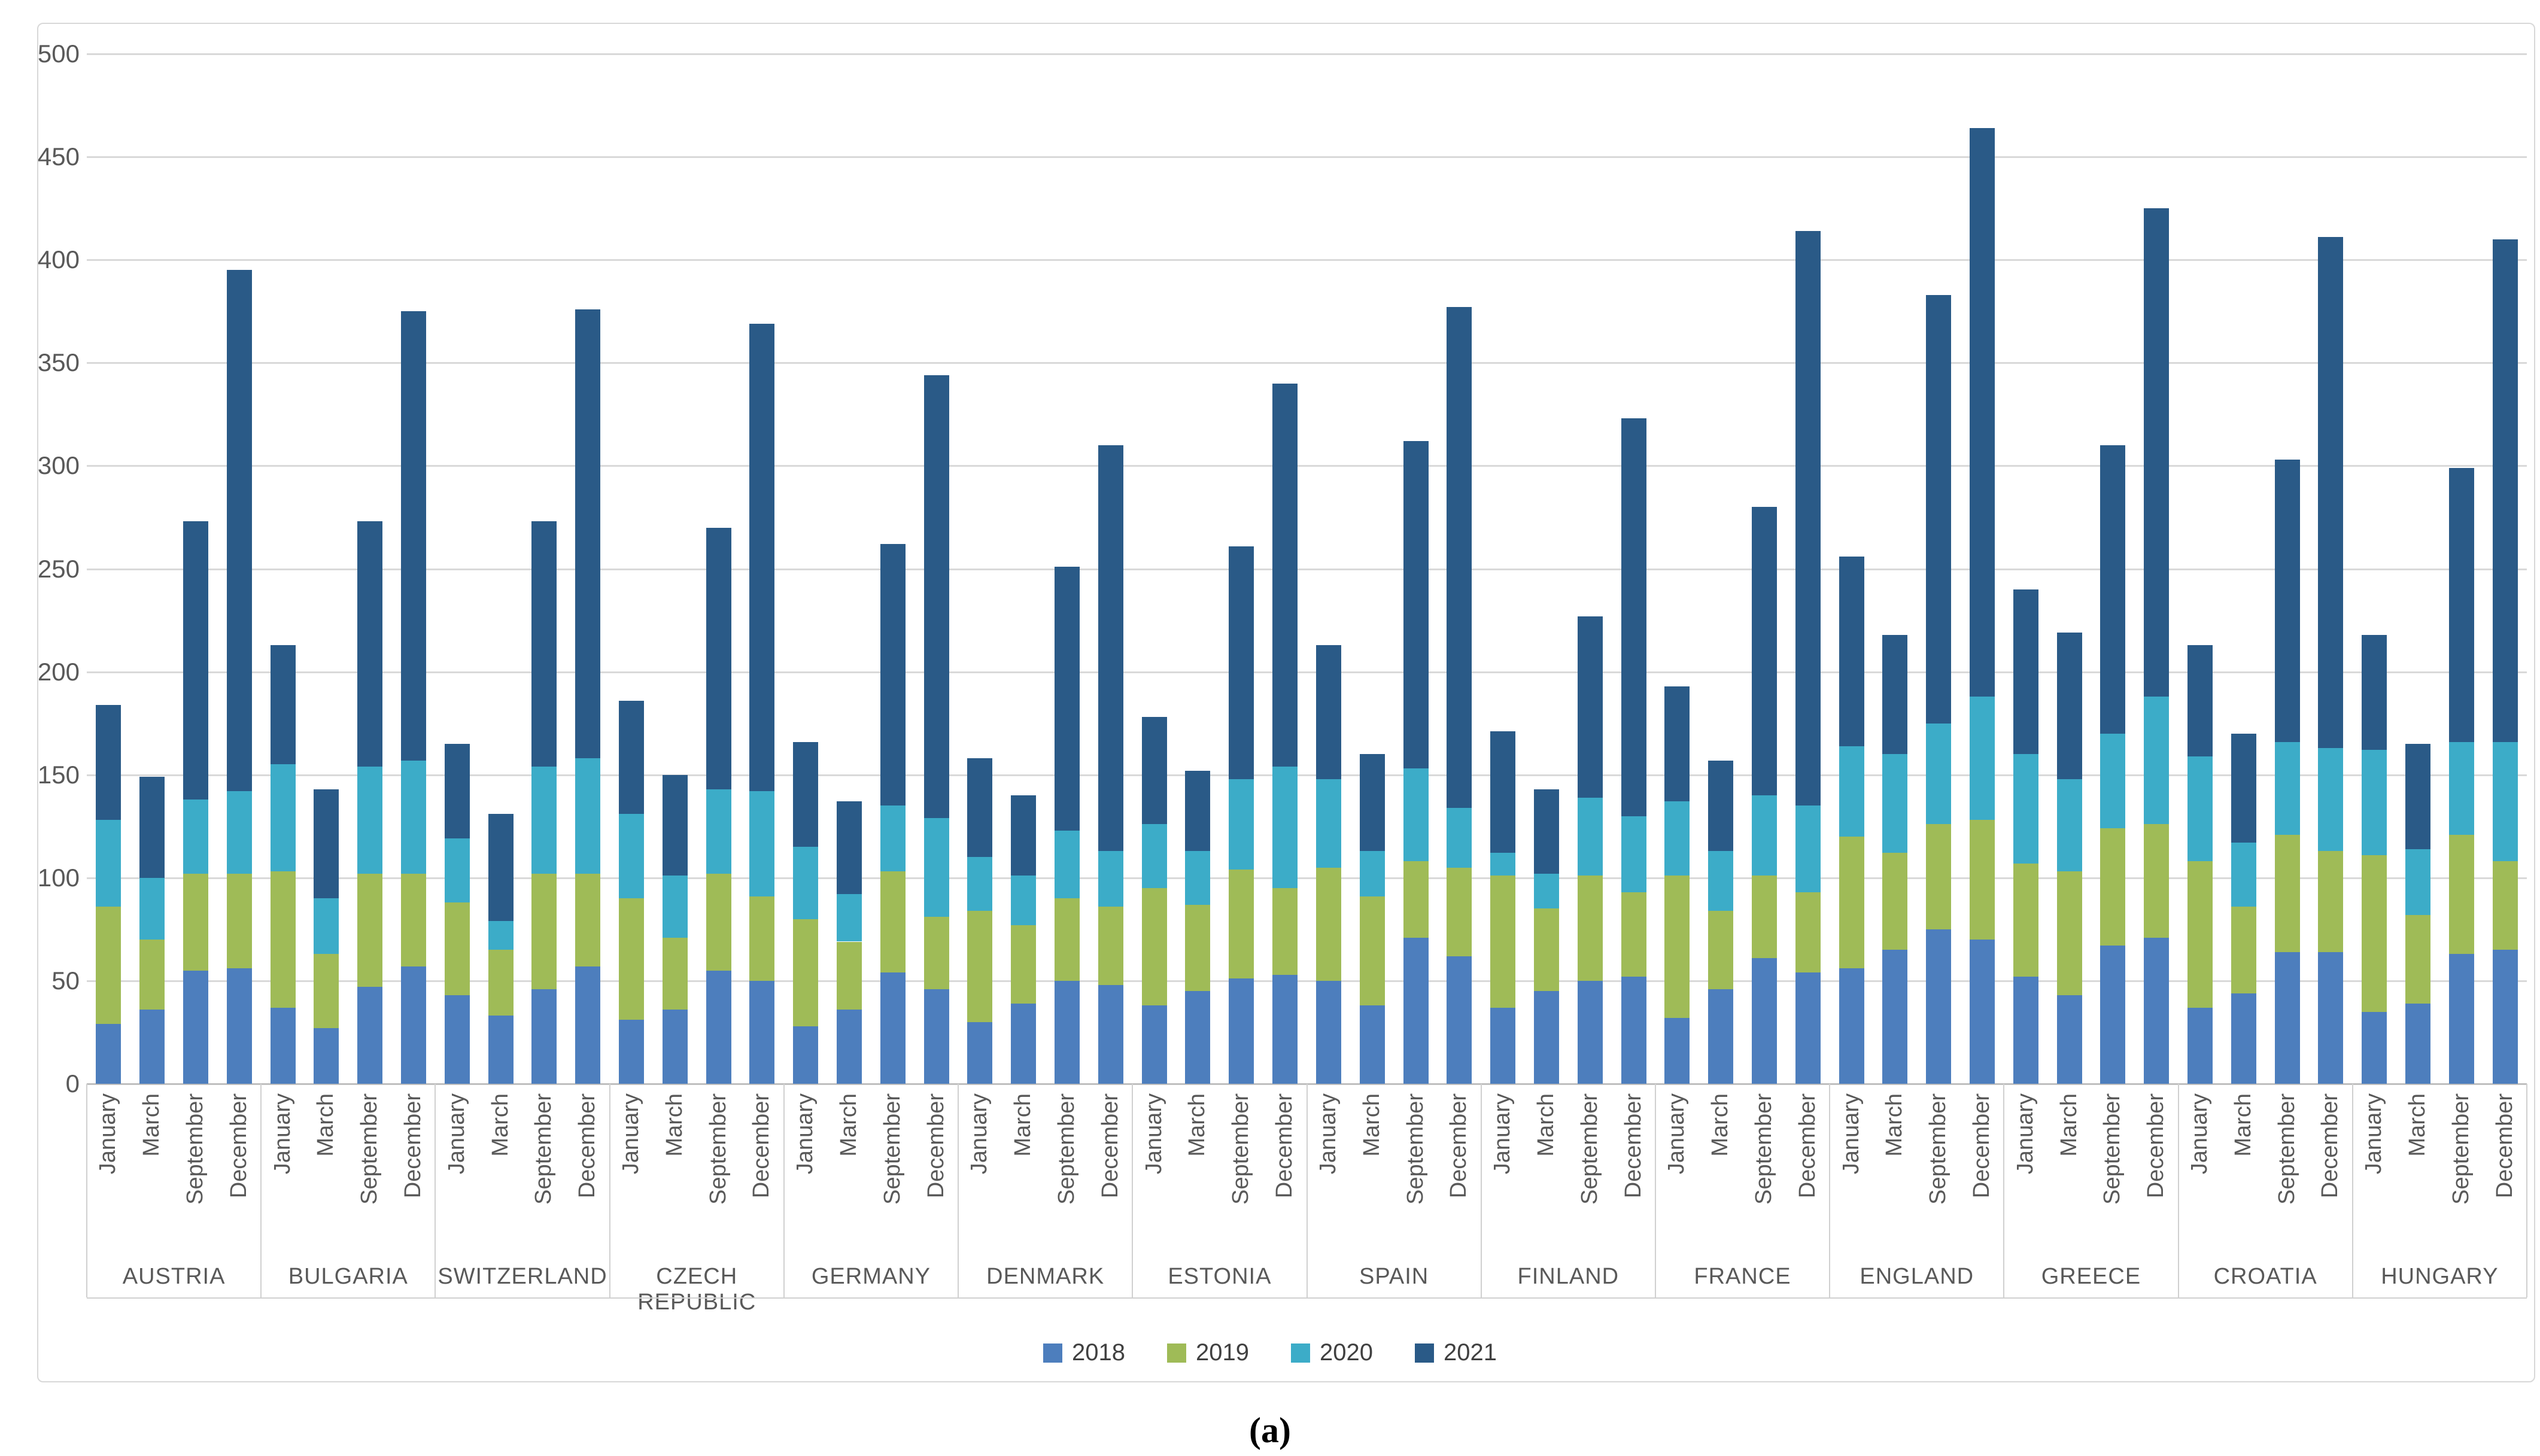 This screenshot has width=2540, height=1456. I want to click on legend-item: 2020, so click(1332, 1352).